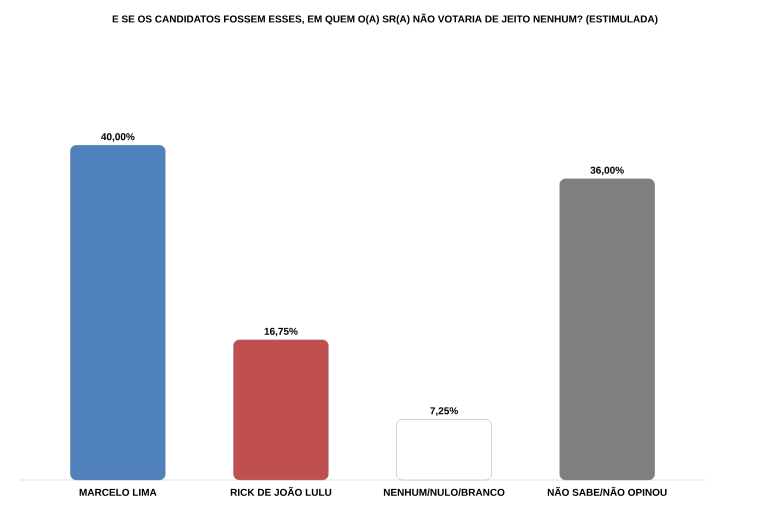 The width and height of the screenshot is (770, 525). What do you see at coordinates (607, 171) in the screenshot?
I see `data-label: 36,00%` at bounding box center [607, 171].